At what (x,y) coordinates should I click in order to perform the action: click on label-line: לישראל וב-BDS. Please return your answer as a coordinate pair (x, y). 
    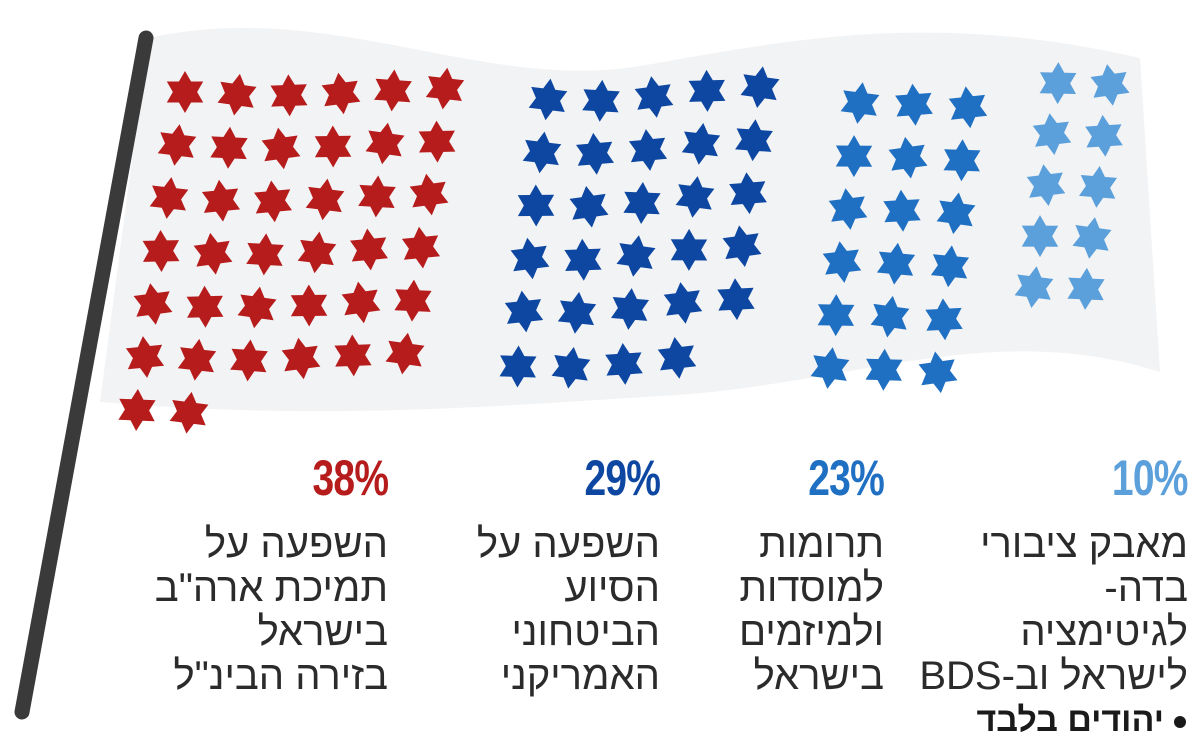
    Looking at the image, I should click on (1053, 676).